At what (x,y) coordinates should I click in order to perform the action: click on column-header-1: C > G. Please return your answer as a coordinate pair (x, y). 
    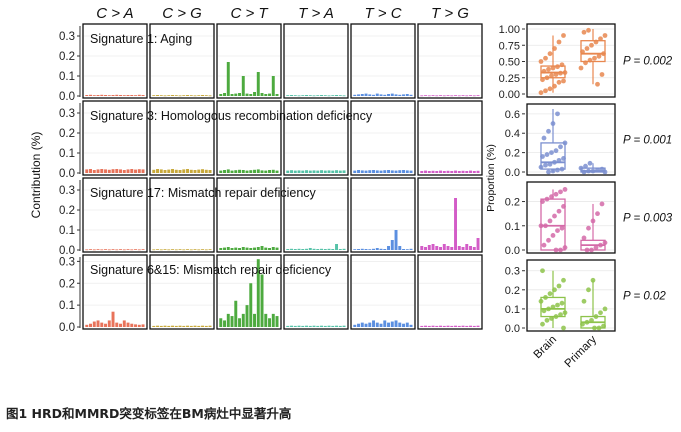
    Looking at the image, I should click on (182, 13).